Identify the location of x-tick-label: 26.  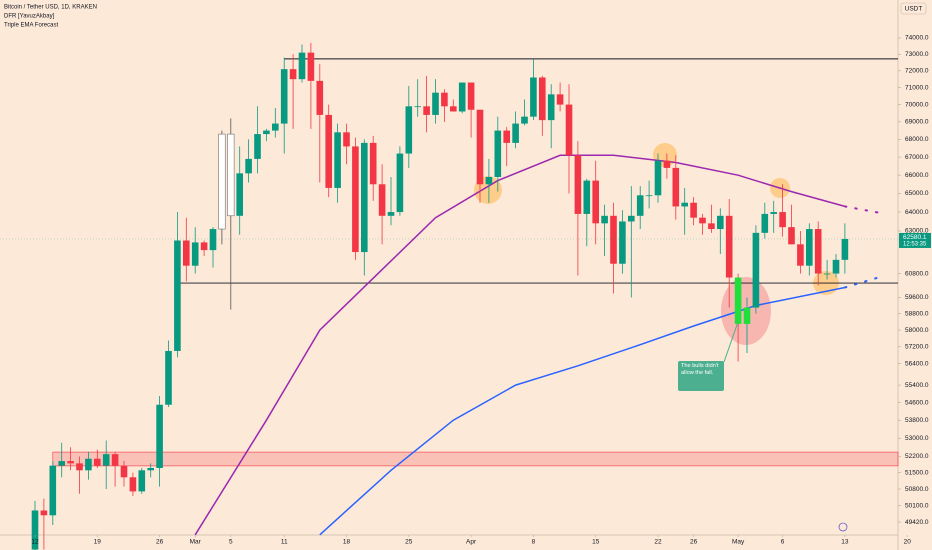
(694, 542).